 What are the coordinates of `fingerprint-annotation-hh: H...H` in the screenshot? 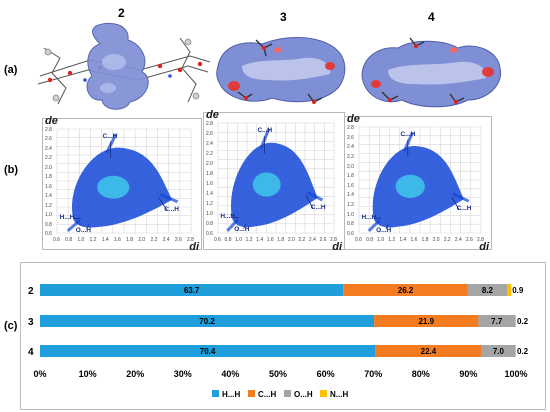 It's located at (67, 218).